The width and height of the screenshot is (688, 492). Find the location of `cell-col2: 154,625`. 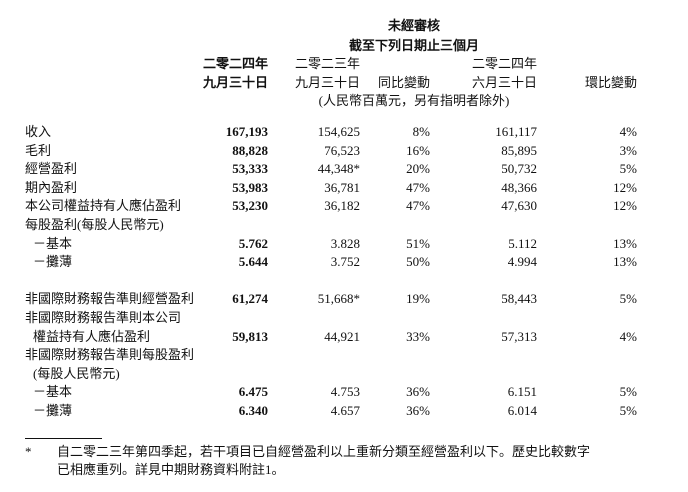

cell-col2: 154,625 is located at coordinates (338, 131).